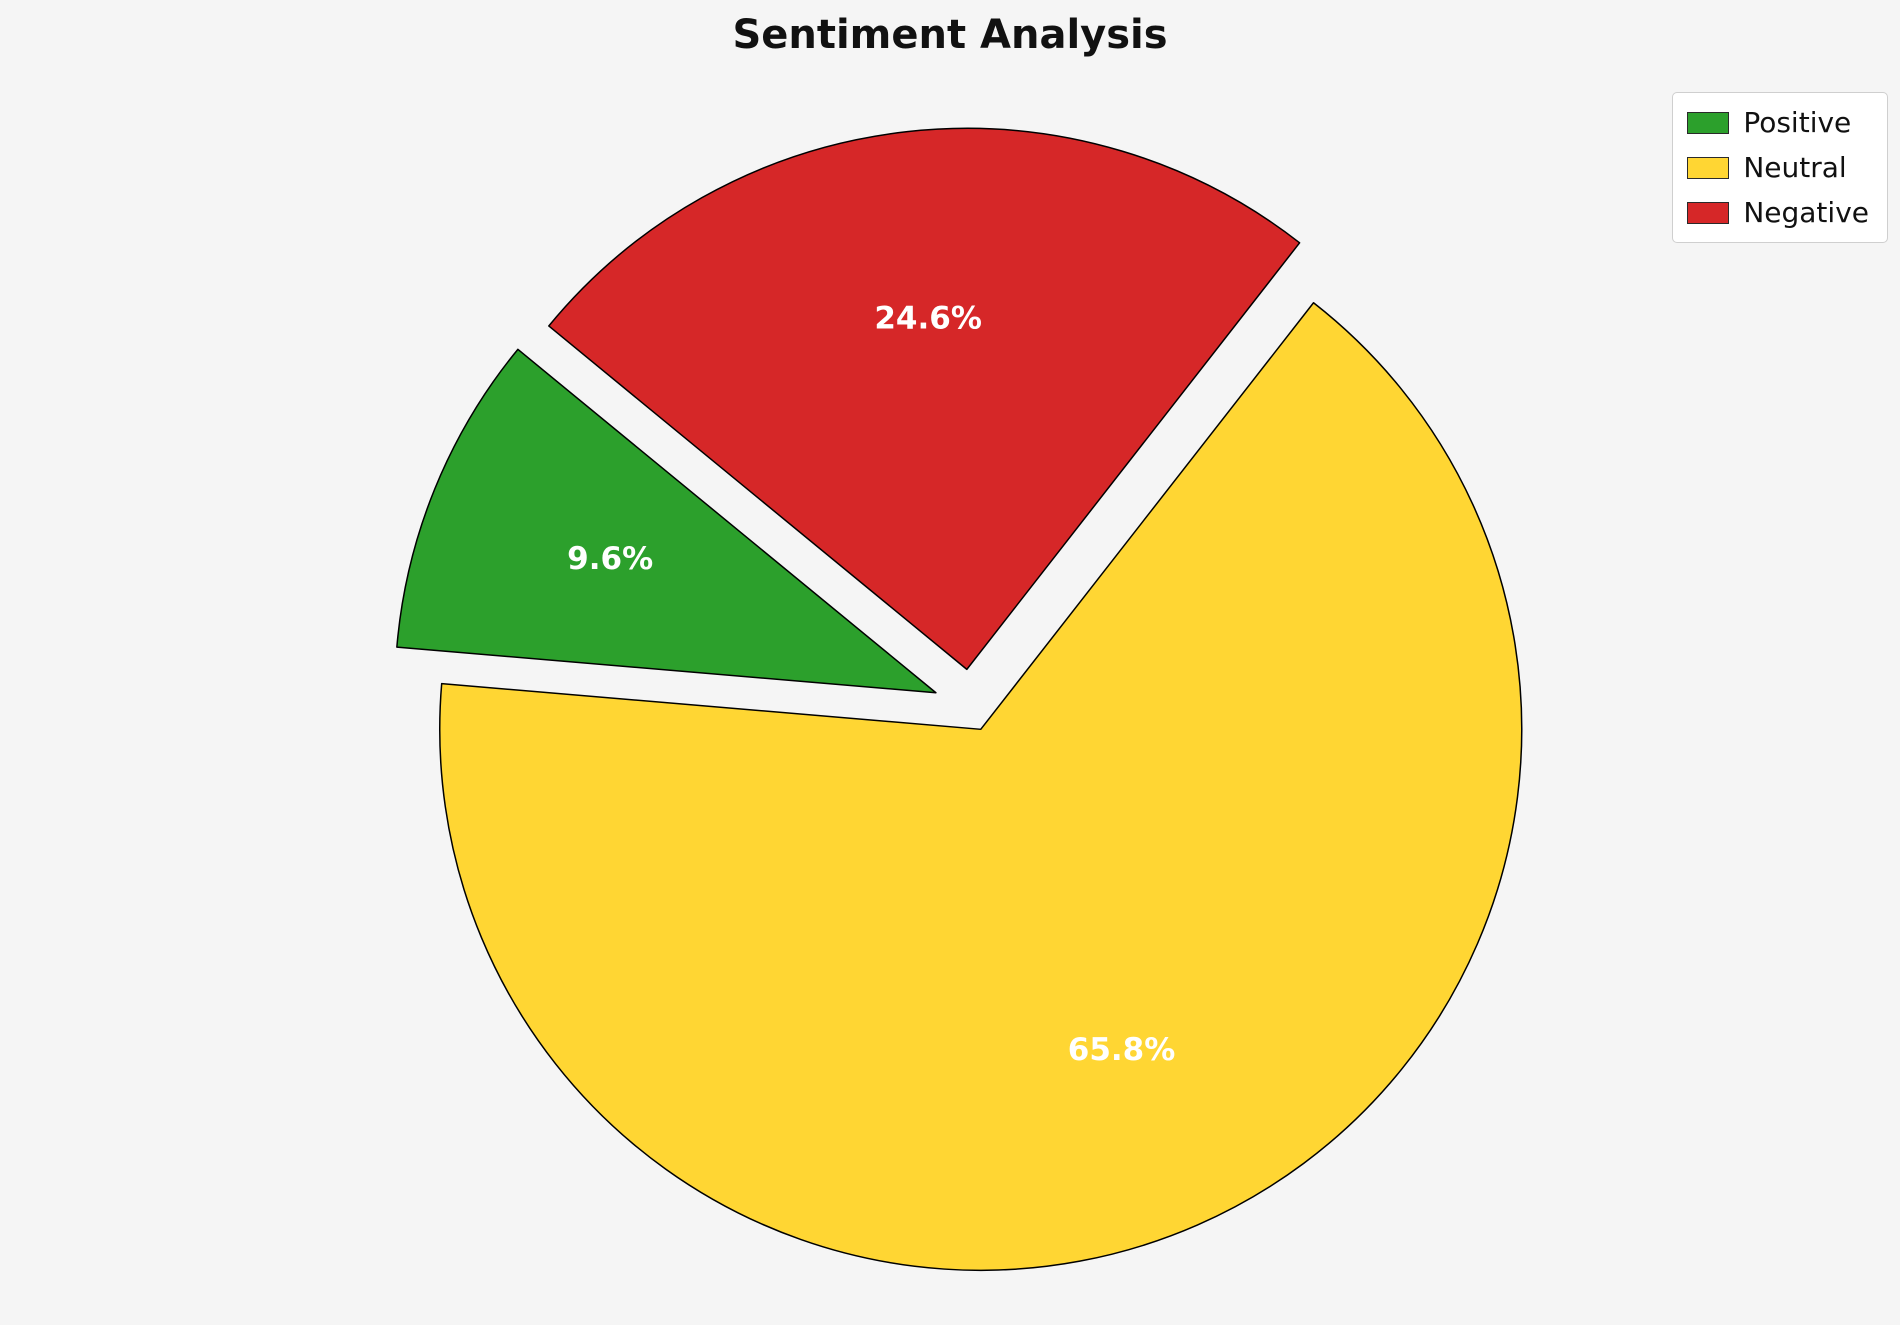 The image size is (1900, 1325). What do you see at coordinates (1806, 212) in the screenshot?
I see `legend-label-negative: Negative` at bounding box center [1806, 212].